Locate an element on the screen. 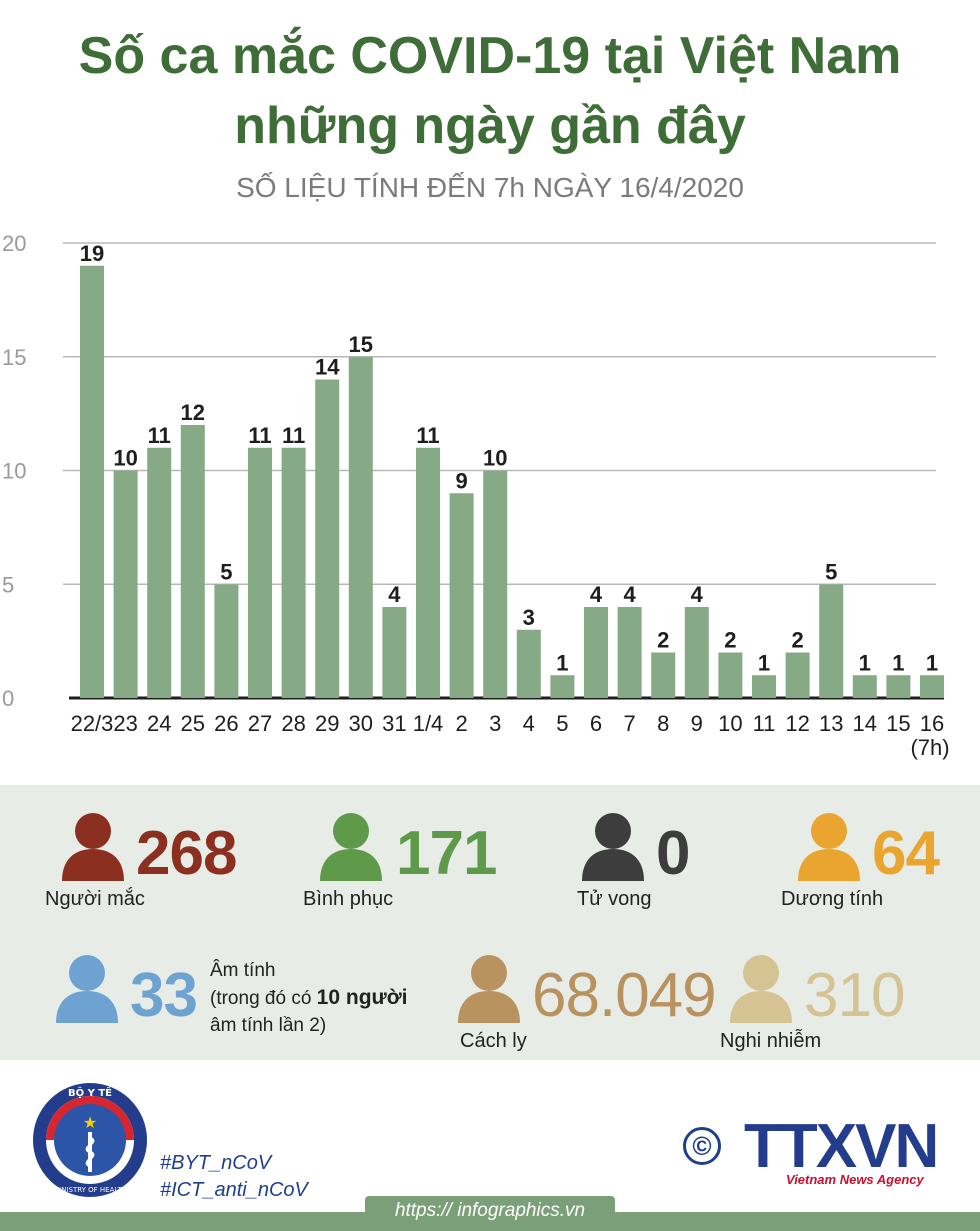 This screenshot has width=980, height=1231. x-tick-label: 1/4 is located at coordinates (428, 723).